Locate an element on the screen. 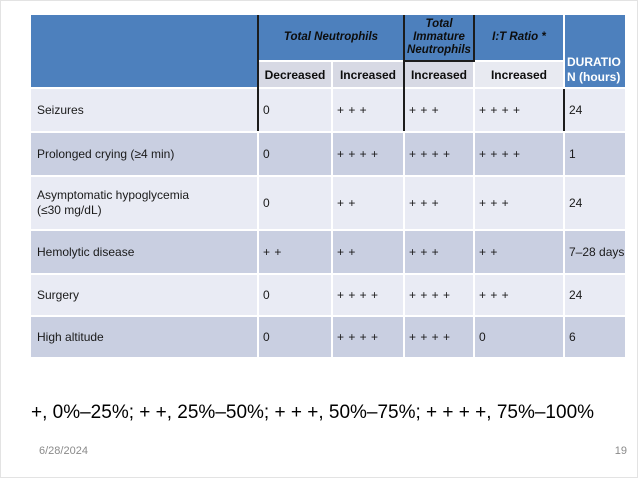  subheader-increased-immature: Increased is located at coordinates (439, 74).